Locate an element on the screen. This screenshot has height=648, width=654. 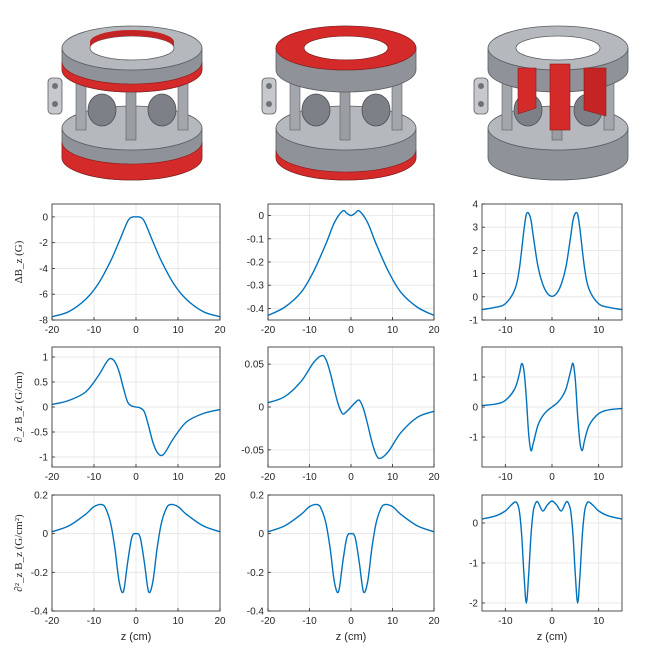
y-tick-label: -0.1 is located at coordinates (256, 239).